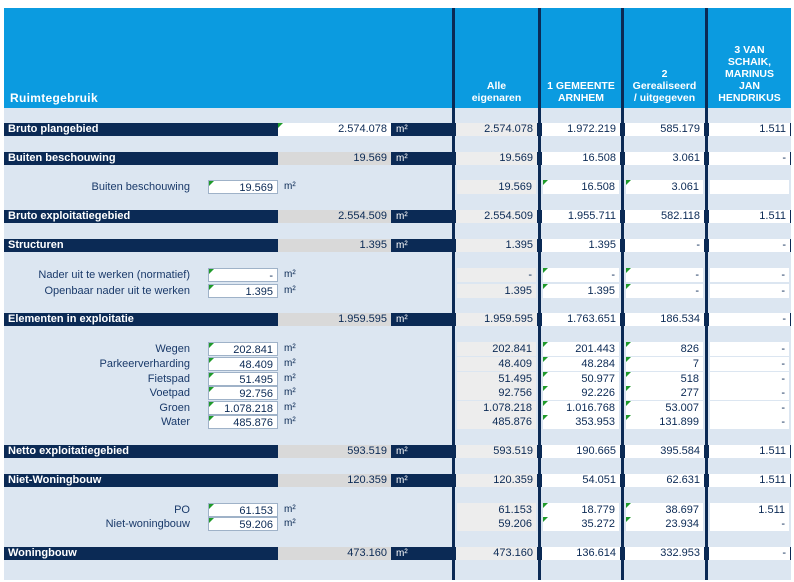 The image size is (794, 582). I want to click on data-cell: 54.051, so click(581, 480).